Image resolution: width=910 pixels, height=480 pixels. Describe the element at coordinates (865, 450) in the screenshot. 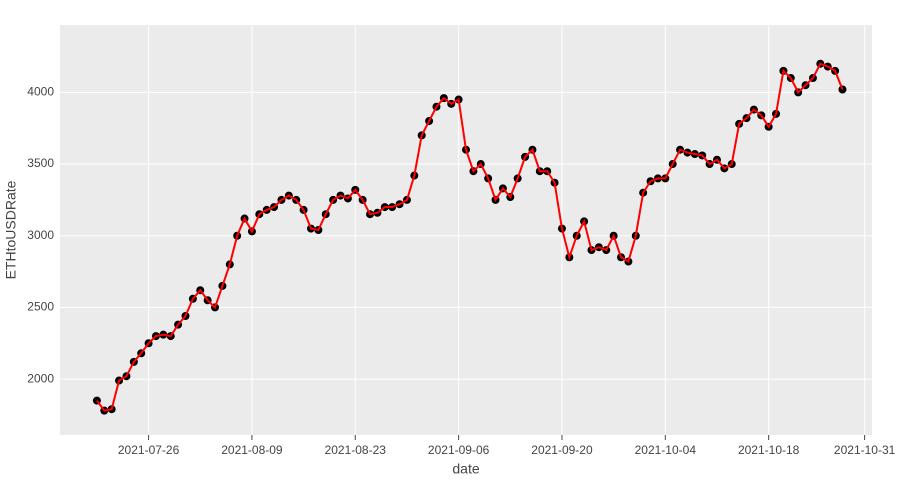

I see `x-tick-label: 2021-10-31` at that location.